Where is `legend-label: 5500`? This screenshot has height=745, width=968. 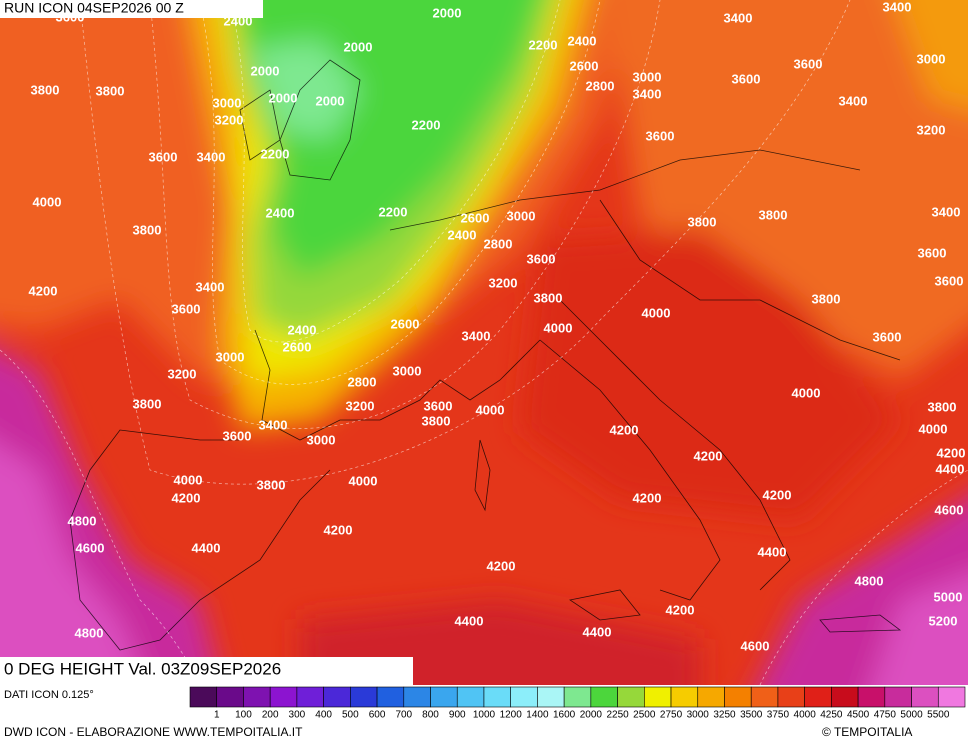 legend-label: 5500 is located at coordinates (938, 715).